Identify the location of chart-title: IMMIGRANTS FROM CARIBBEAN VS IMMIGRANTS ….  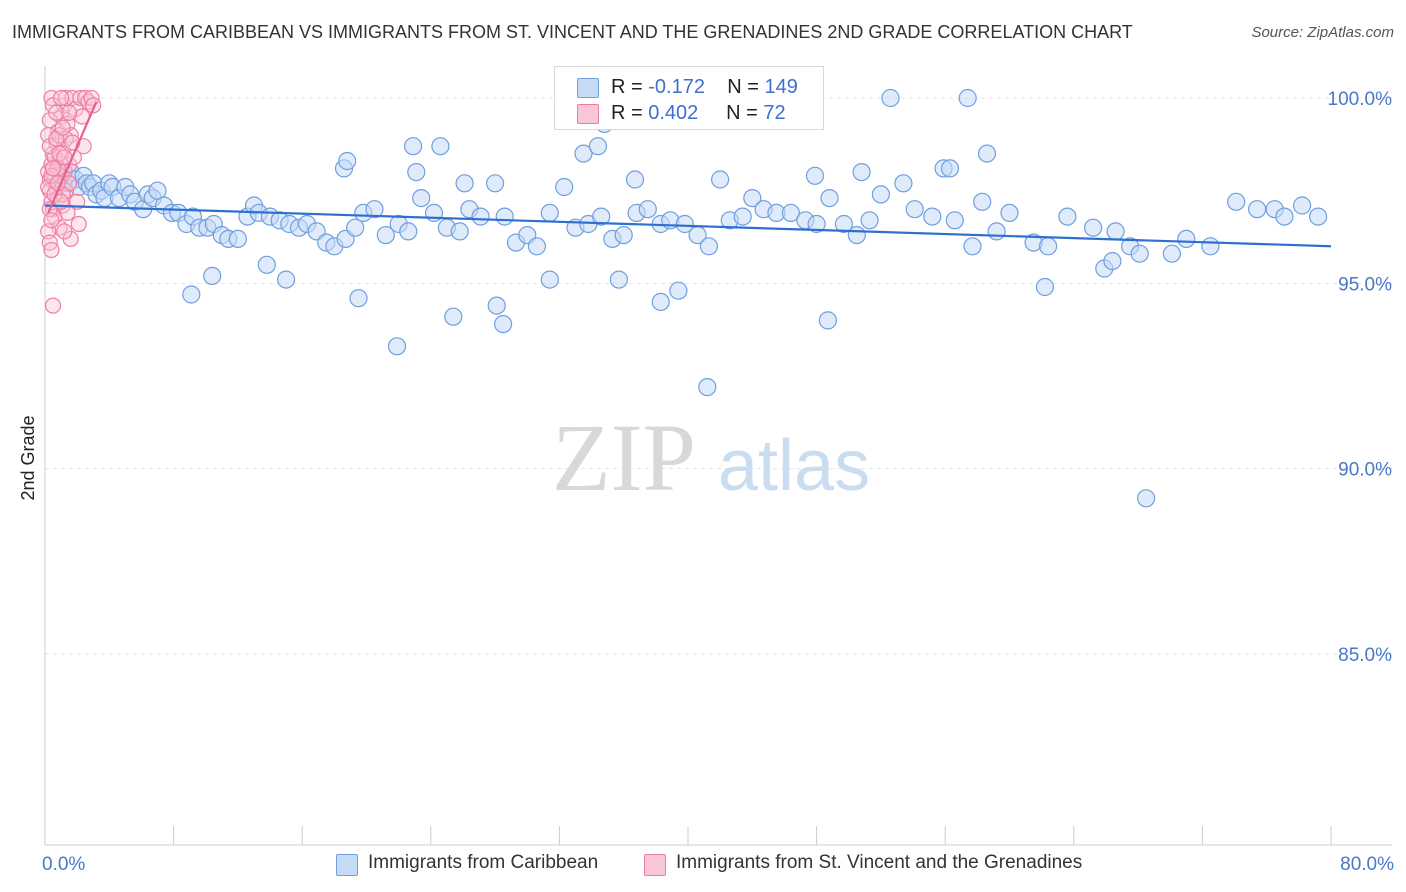
(572, 32).